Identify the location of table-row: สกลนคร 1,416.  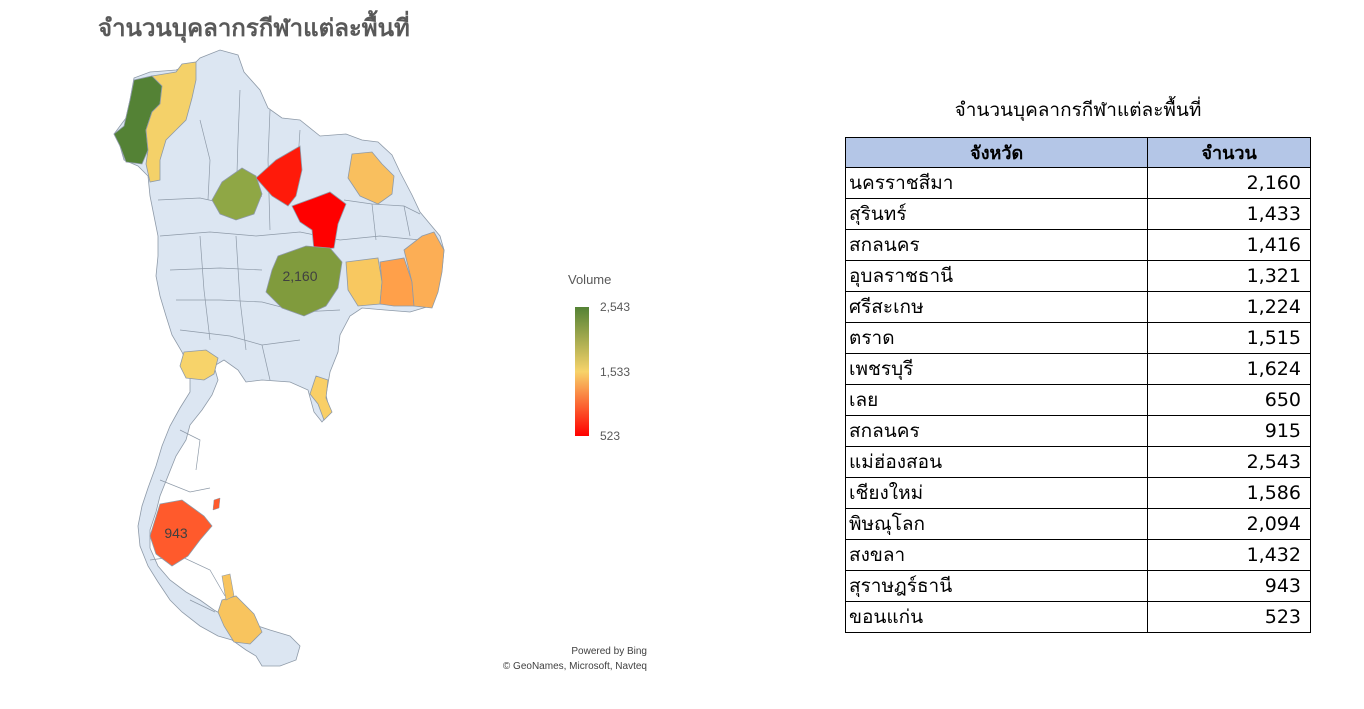
(1077, 245).